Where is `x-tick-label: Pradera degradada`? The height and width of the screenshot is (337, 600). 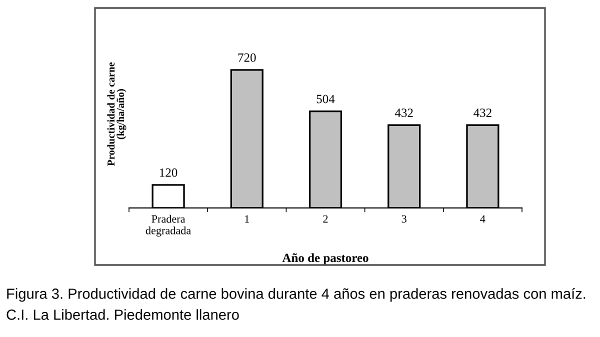 x-tick-label: Pradera degradada is located at coordinates (168, 225).